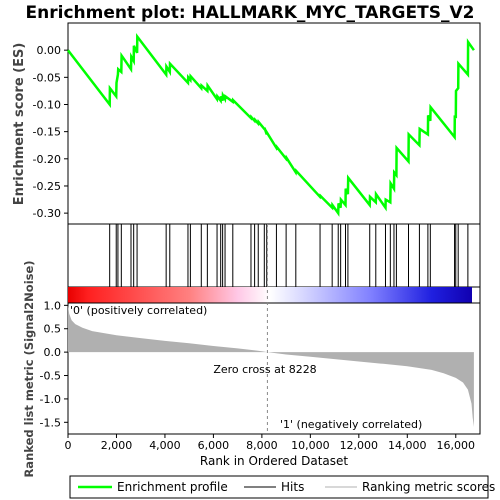 The height and width of the screenshot is (500, 500). What do you see at coordinates (270, 295) in the screenshot?
I see `color-bar-gradient` at bounding box center [270, 295].